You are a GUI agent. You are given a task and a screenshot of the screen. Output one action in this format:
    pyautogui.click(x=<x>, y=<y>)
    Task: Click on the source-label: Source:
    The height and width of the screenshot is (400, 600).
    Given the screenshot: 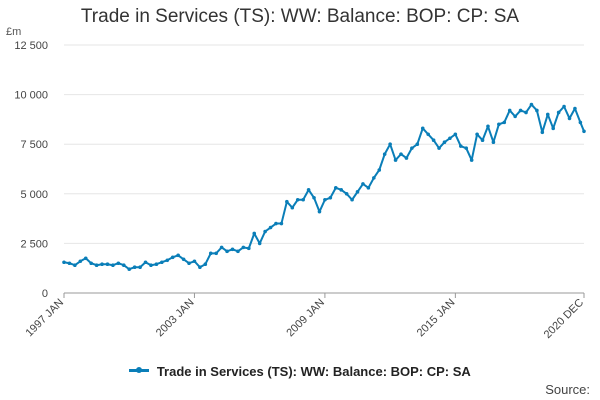 What is the action you would take?
    pyautogui.click(x=567, y=389)
    